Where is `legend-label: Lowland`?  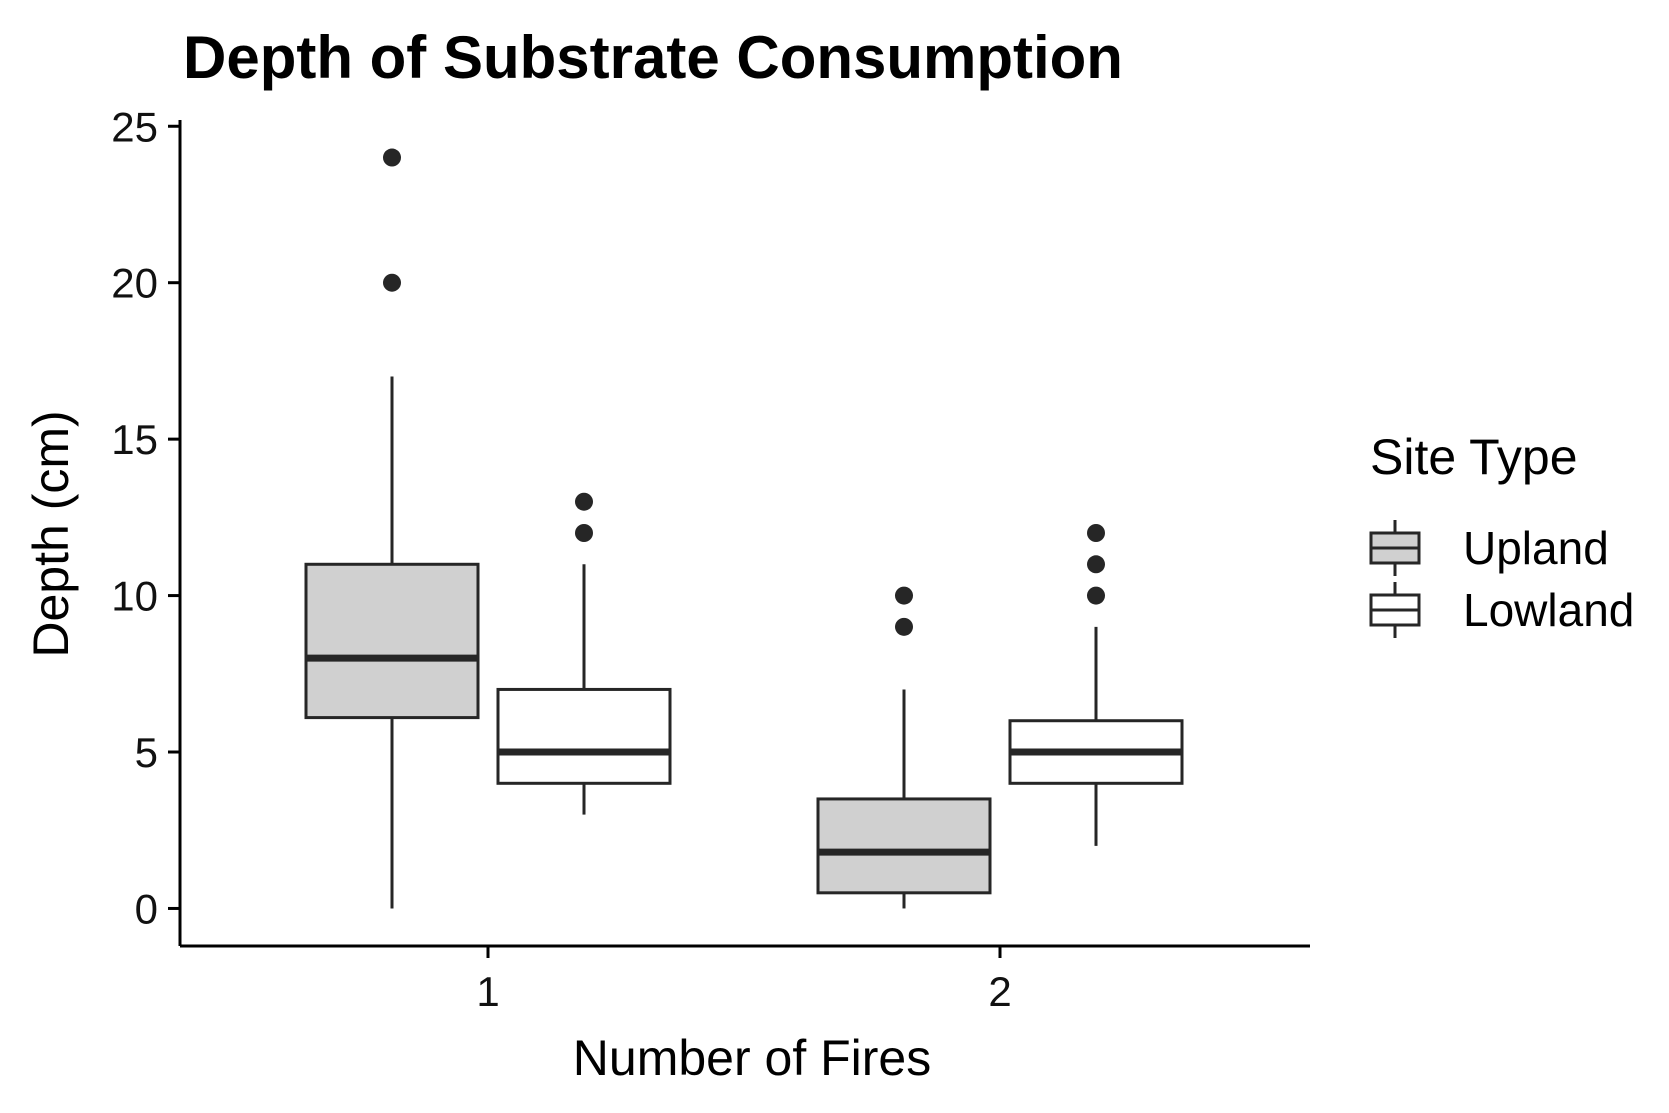
legend-label: Lowland is located at coordinates (1548, 610).